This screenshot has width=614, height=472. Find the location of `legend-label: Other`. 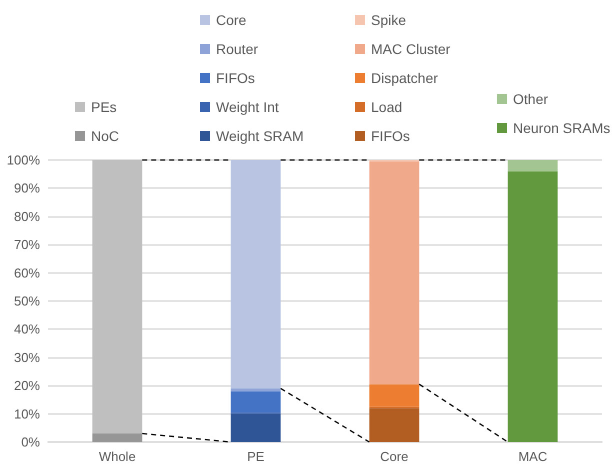

legend-label: Other is located at coordinates (530, 98).